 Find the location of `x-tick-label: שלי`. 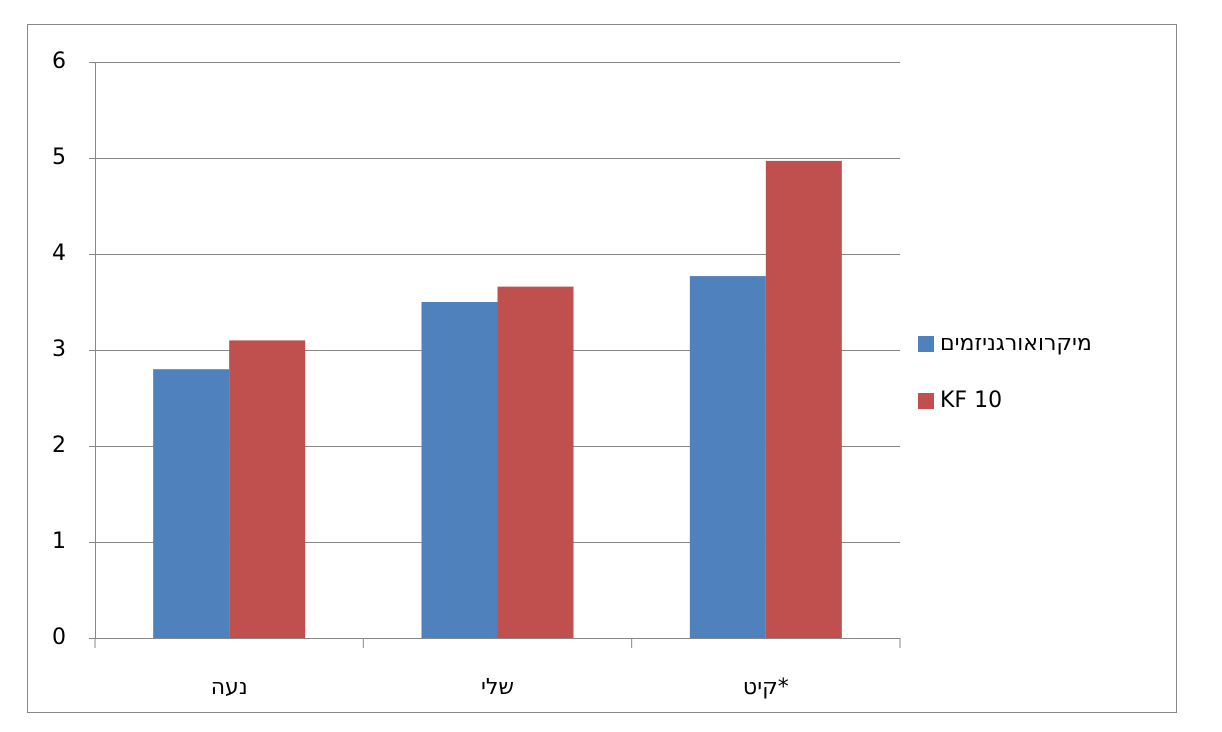

x-tick-label: שלי is located at coordinates (497, 687).